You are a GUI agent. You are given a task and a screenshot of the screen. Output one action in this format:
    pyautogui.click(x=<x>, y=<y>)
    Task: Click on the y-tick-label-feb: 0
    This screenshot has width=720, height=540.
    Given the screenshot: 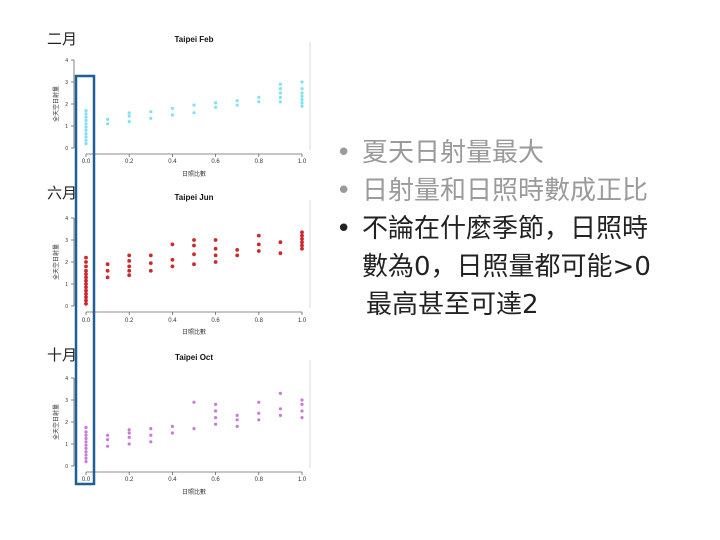 What is the action you would take?
    pyautogui.click(x=66, y=149)
    